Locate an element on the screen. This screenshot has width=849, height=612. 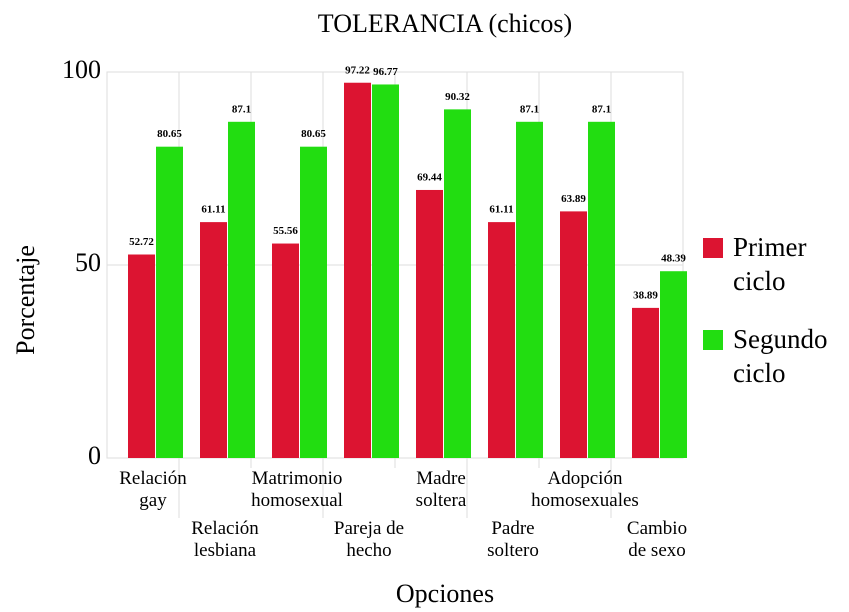
data-label: 52.72 is located at coordinates (141, 242).